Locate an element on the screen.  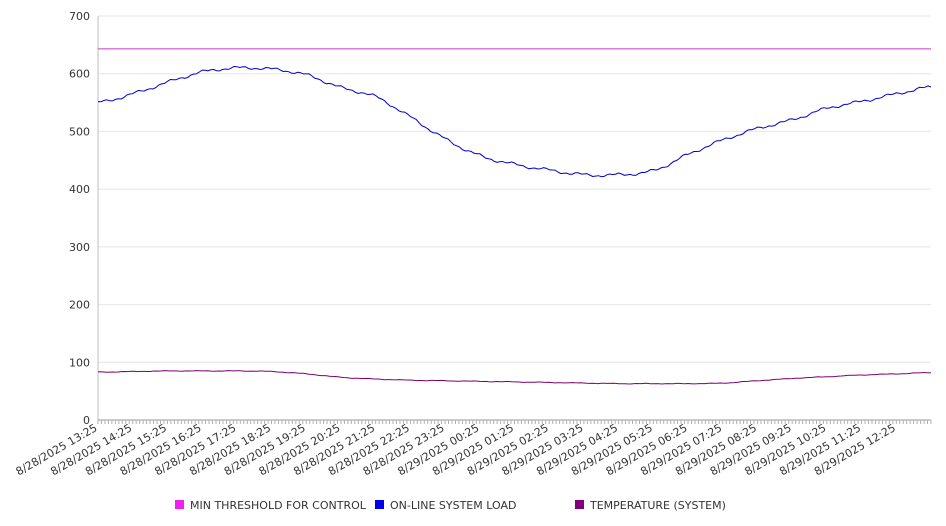
legend-label: MIN THRESHOLD FOR CONTROL is located at coordinates (278, 505).